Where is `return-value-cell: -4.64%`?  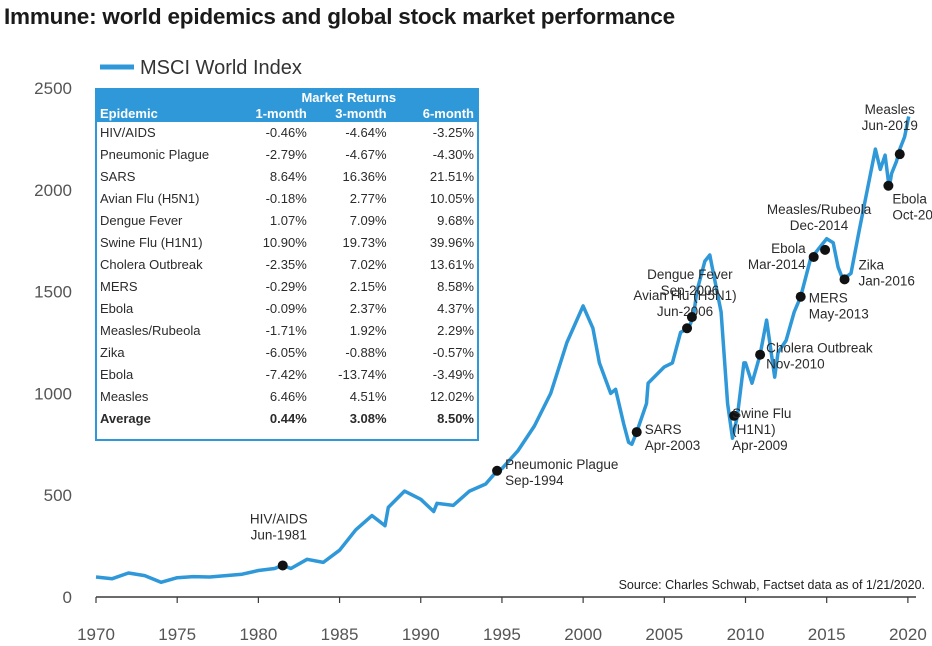 return-value-cell: -4.64% is located at coordinates (366, 132).